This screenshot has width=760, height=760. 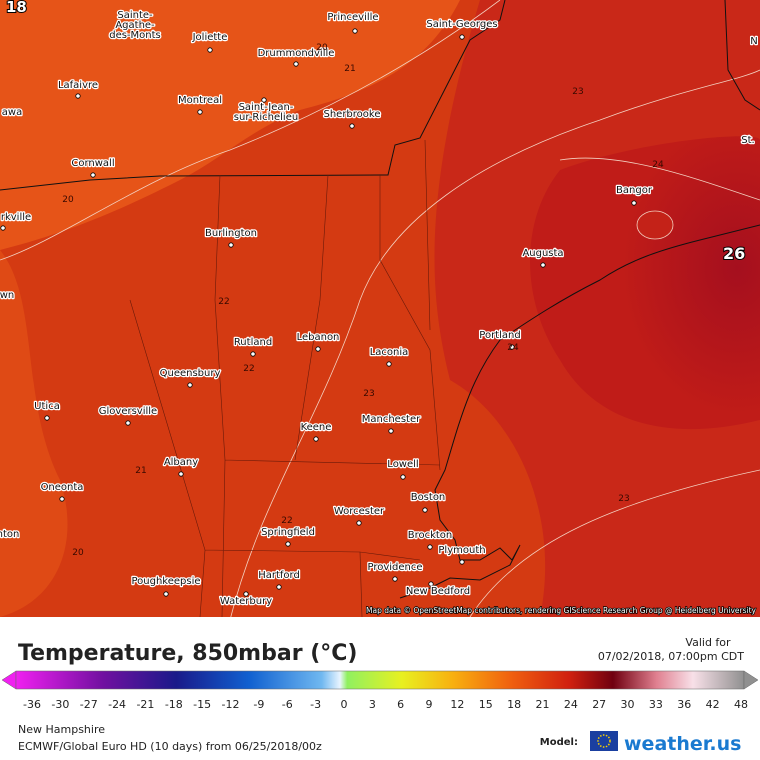 What do you see at coordinates (231, 704) in the screenshot?
I see `colorbar-tick: -12` at bounding box center [231, 704].